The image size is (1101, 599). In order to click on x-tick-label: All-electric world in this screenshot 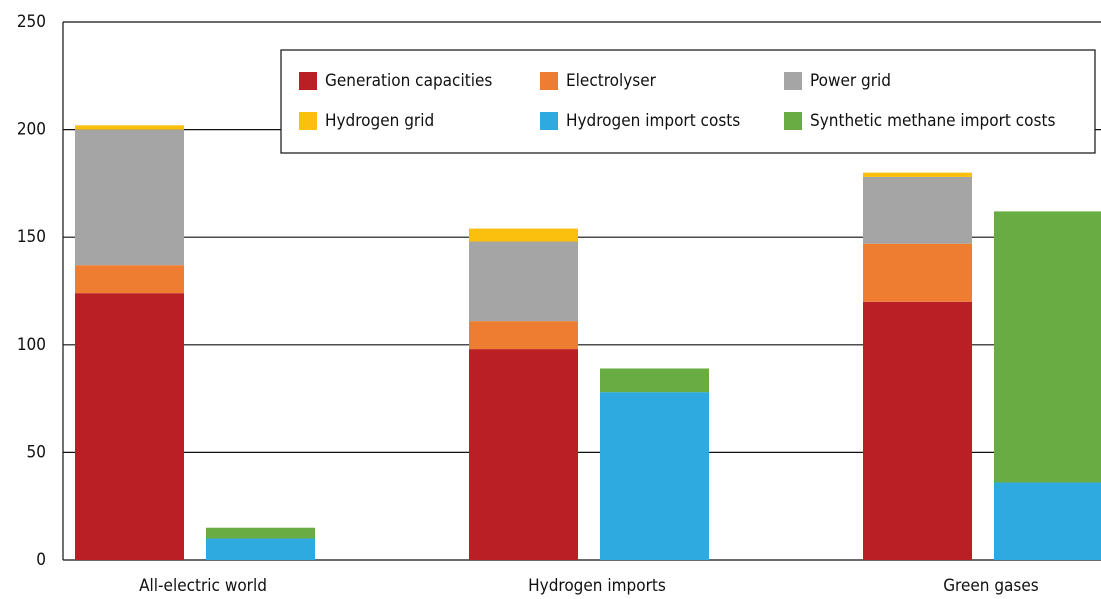, I will do `click(203, 586)`.